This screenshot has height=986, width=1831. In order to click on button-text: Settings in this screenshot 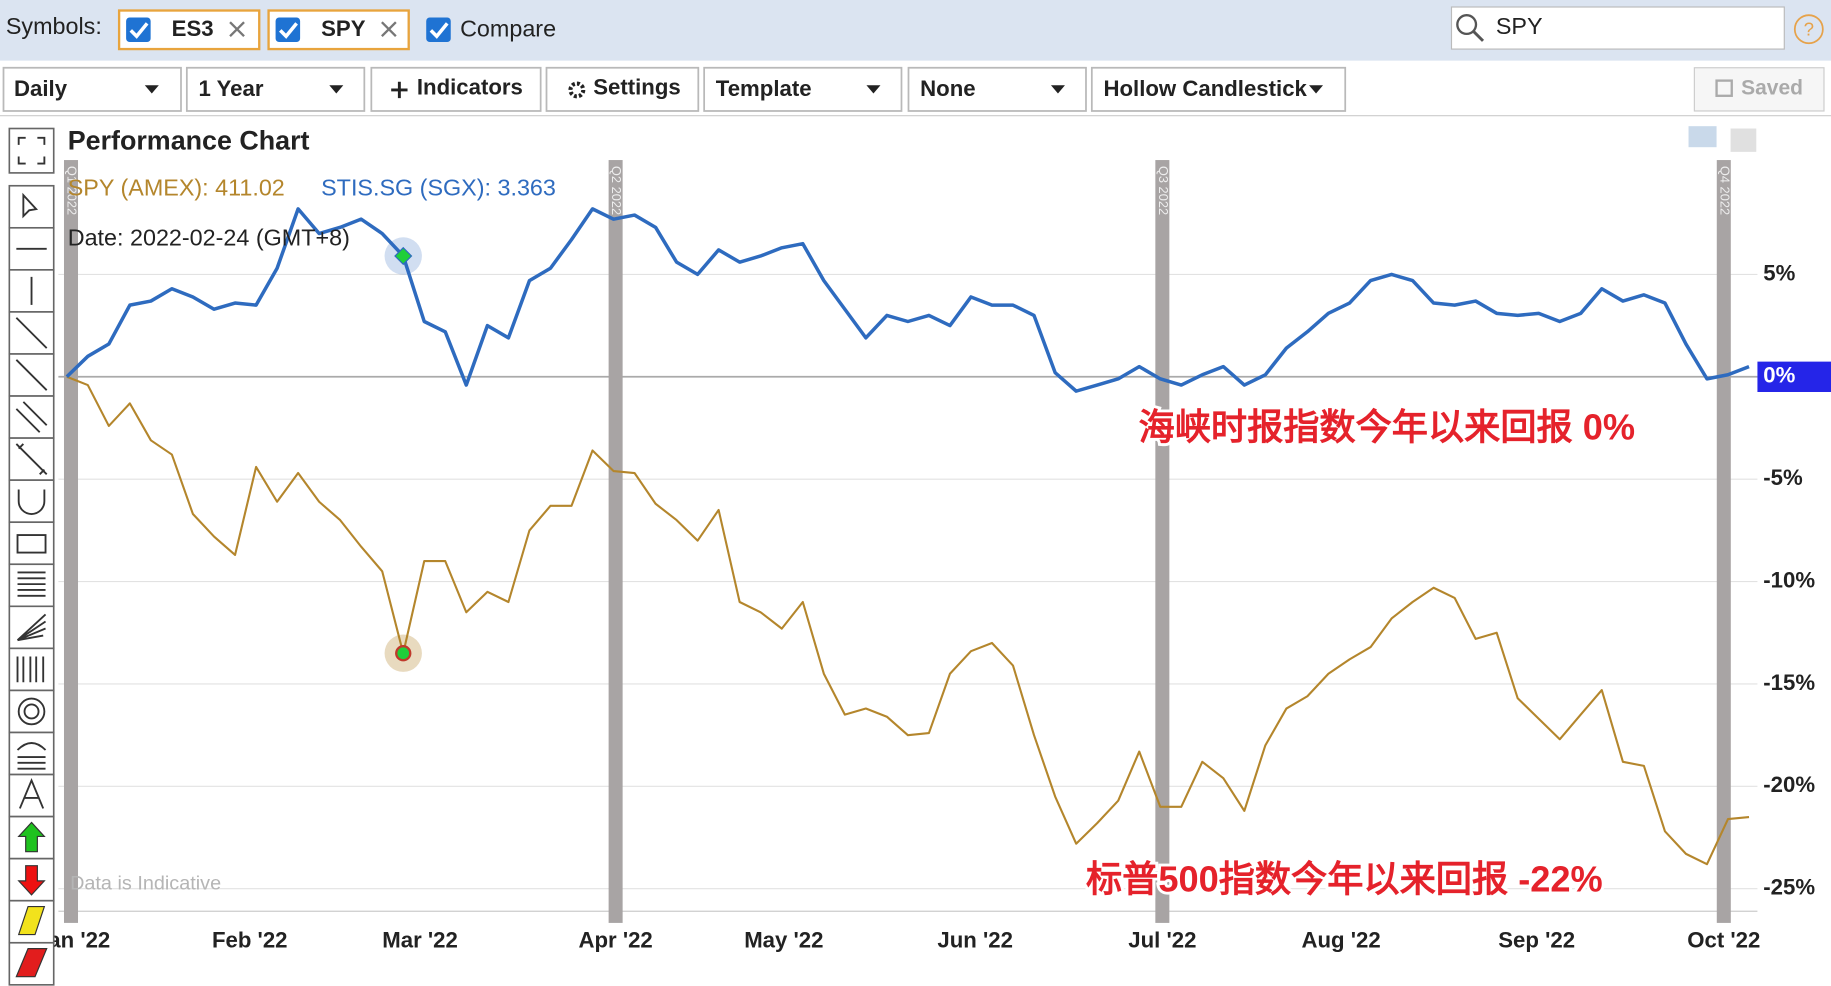, I will do `click(637, 87)`.